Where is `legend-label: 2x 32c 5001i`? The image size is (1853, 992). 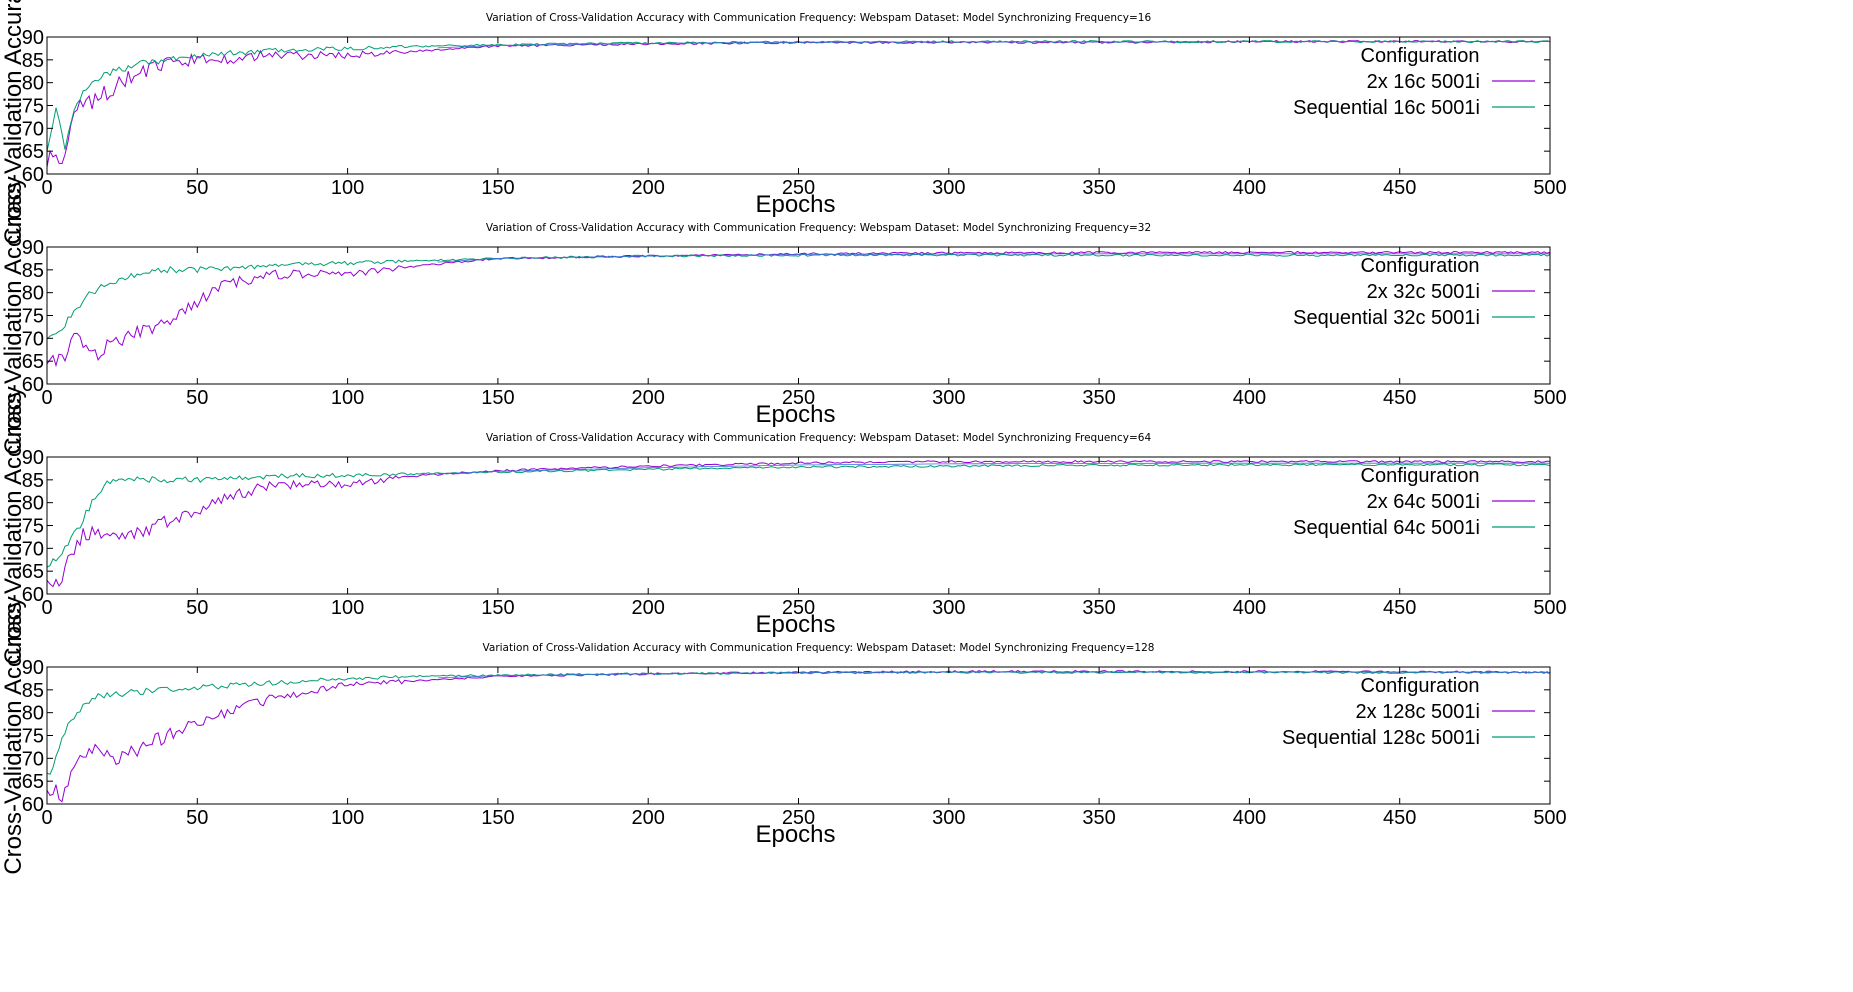
legend-label: 2x 32c 5001i is located at coordinates (1423, 292).